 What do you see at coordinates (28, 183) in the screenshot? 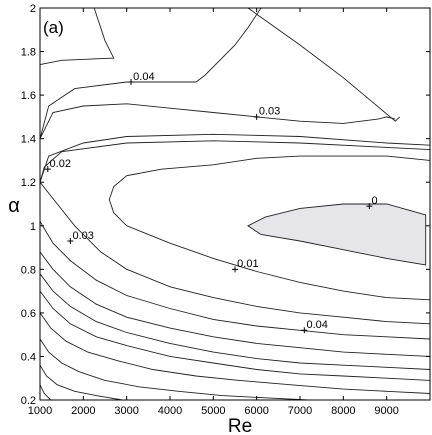
I see `y-tick-label: 1.2` at bounding box center [28, 183].